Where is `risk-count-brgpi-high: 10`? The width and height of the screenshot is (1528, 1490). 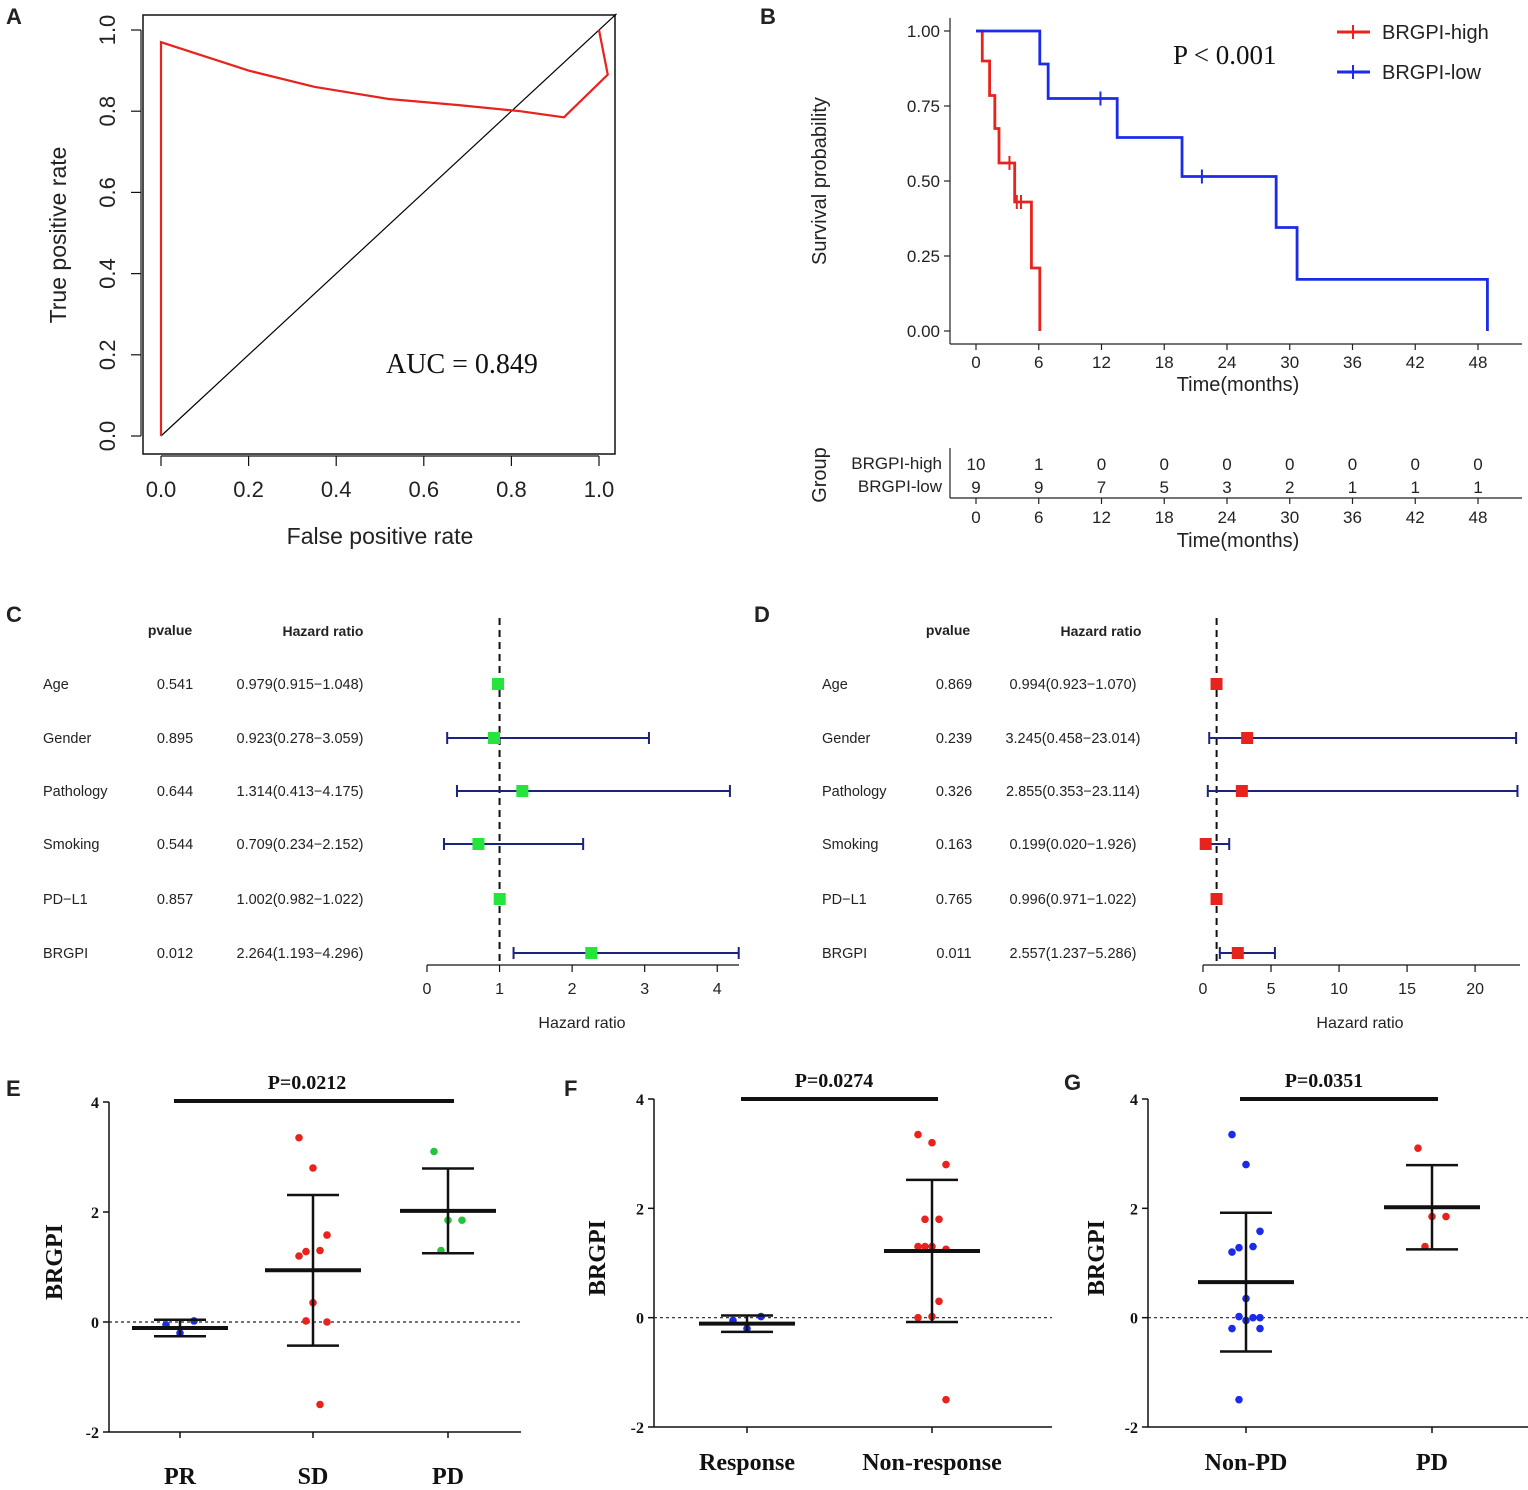 risk-count-brgpi-high: 10 is located at coordinates (976, 464).